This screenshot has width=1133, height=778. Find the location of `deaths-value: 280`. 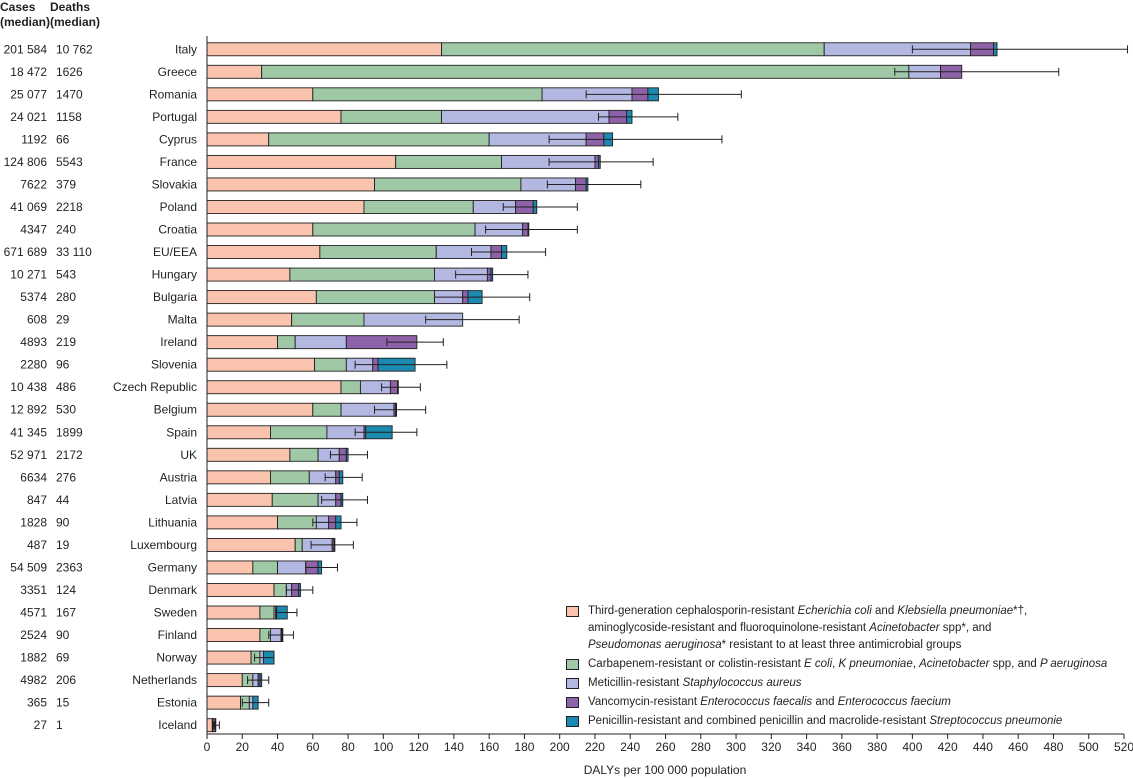

deaths-value: 280 is located at coordinates (66, 297).